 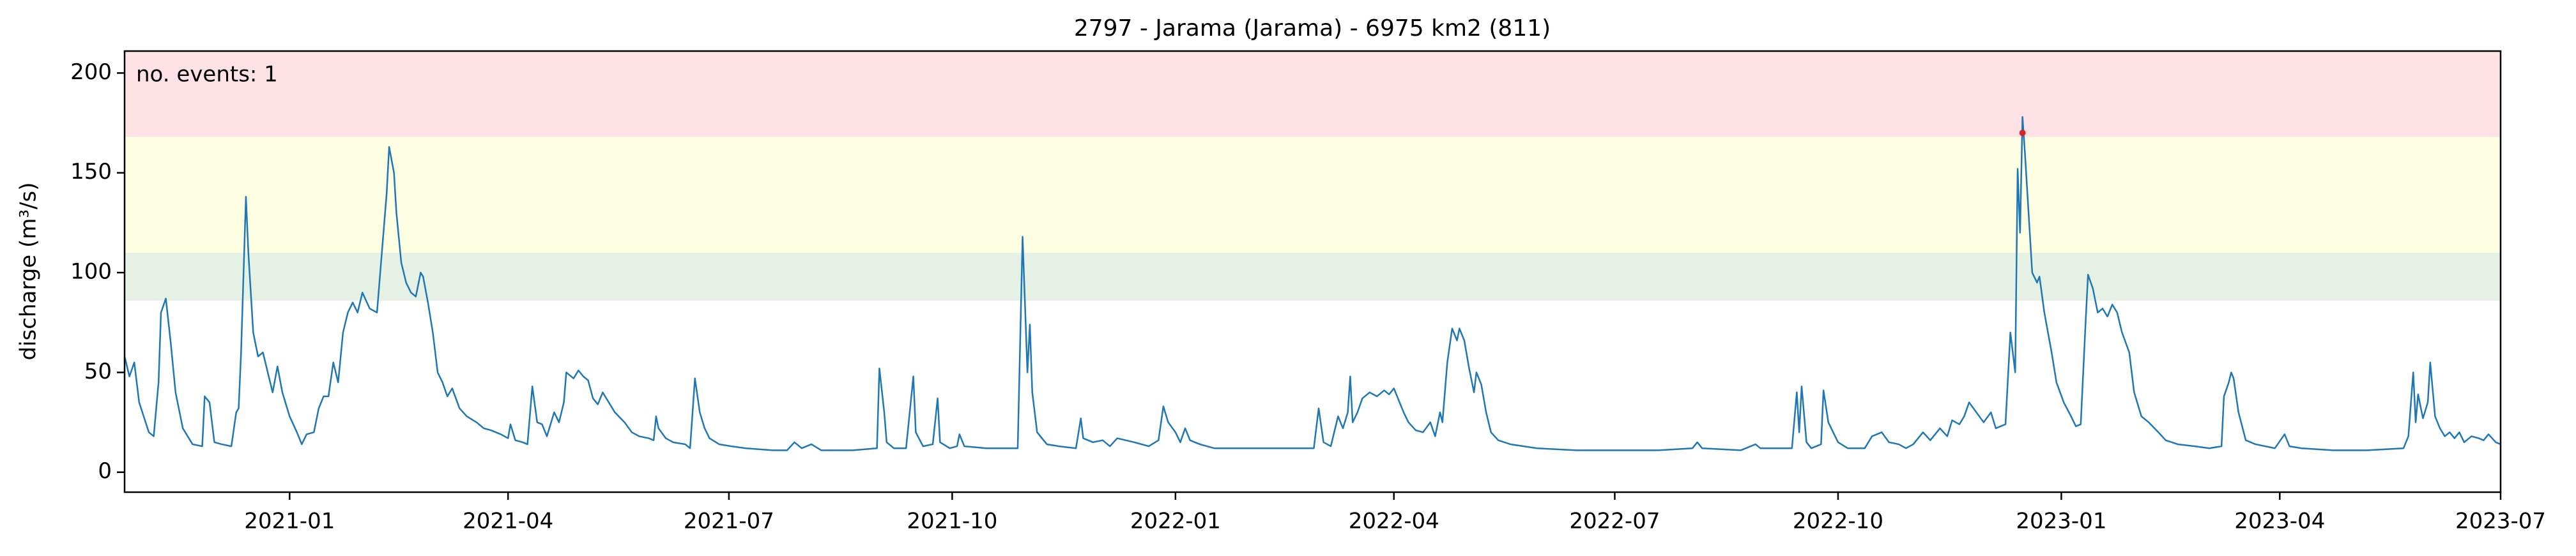 What do you see at coordinates (289, 521) in the screenshot?
I see `x-tick-label: 2021-01` at bounding box center [289, 521].